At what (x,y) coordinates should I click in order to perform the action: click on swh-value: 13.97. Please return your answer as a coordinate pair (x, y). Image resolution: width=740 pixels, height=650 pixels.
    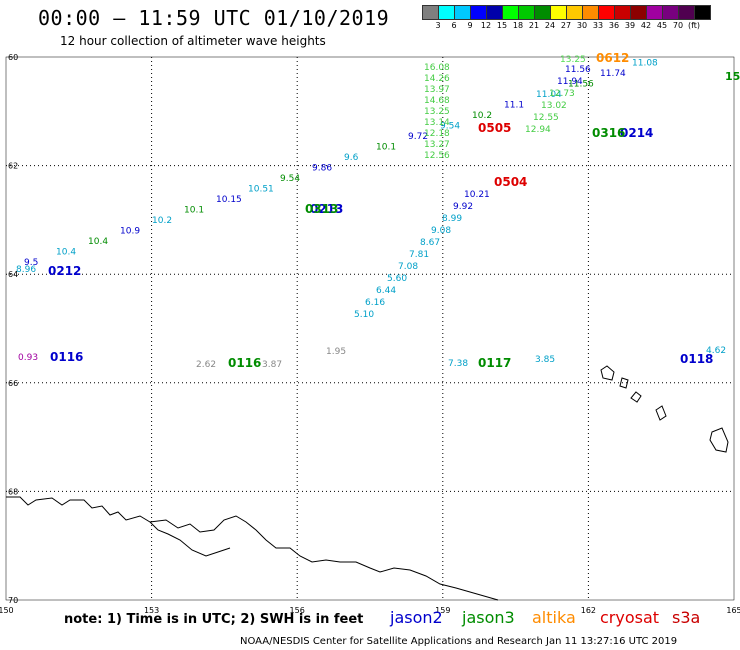
    Looking at the image, I should click on (437, 90).